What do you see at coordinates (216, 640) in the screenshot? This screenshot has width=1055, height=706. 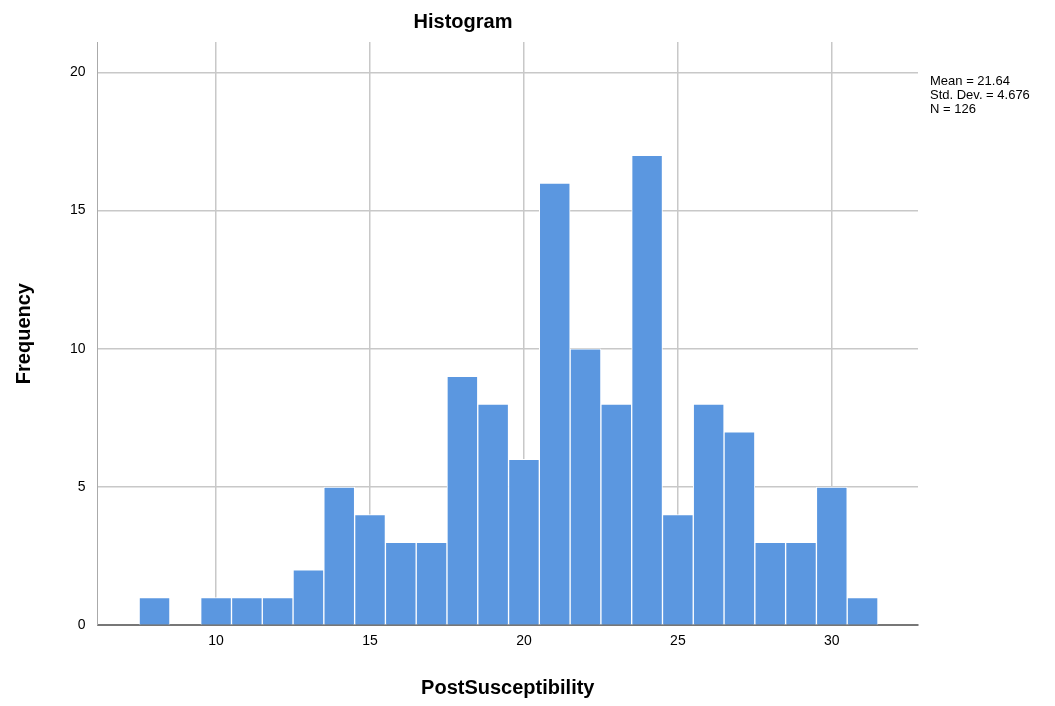 I see `x-tick-label: 10` at bounding box center [216, 640].